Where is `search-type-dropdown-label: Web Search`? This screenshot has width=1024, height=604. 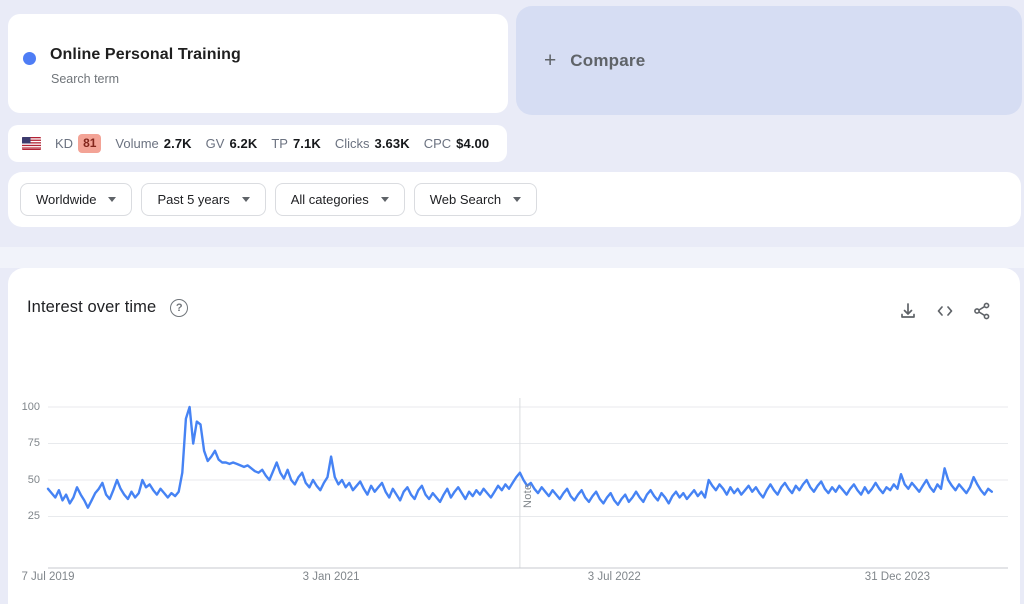 search-type-dropdown-label: Web Search is located at coordinates (465, 199).